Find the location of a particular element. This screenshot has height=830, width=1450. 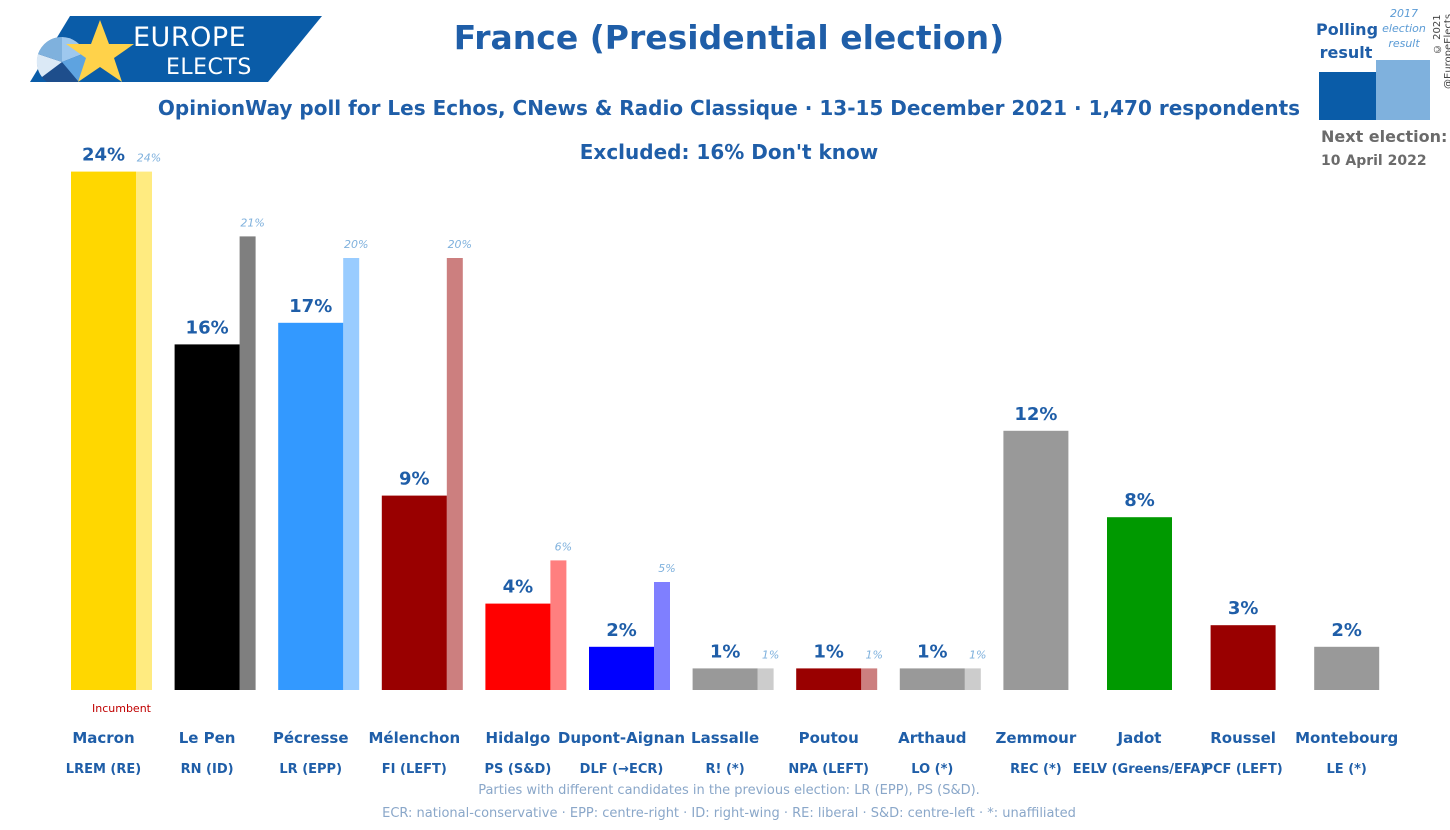

party-label-9: REC (*) is located at coordinates (1036, 769).